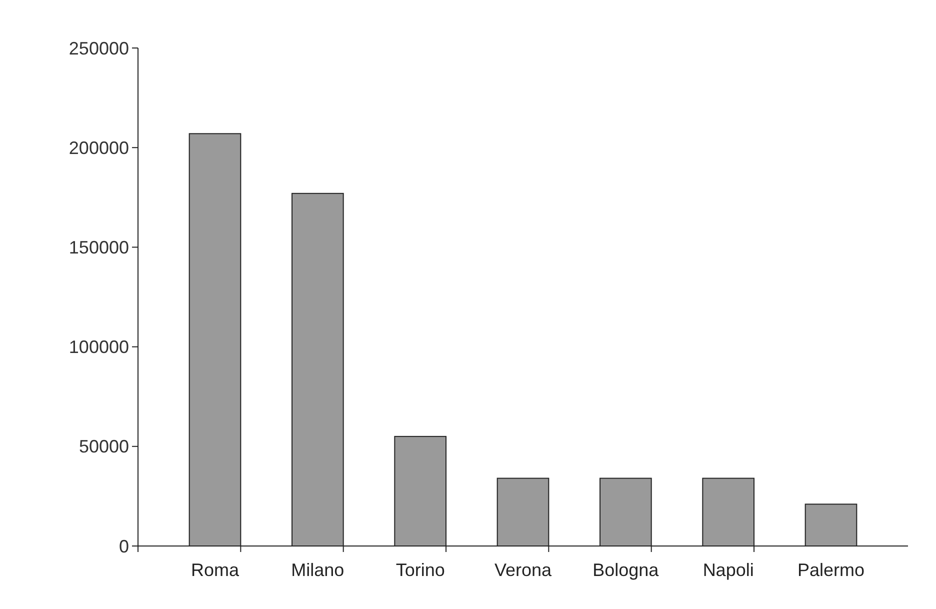 Image resolution: width=936 pixels, height=609 pixels. I want to click on x-tick-label: Bologna, so click(626, 570).